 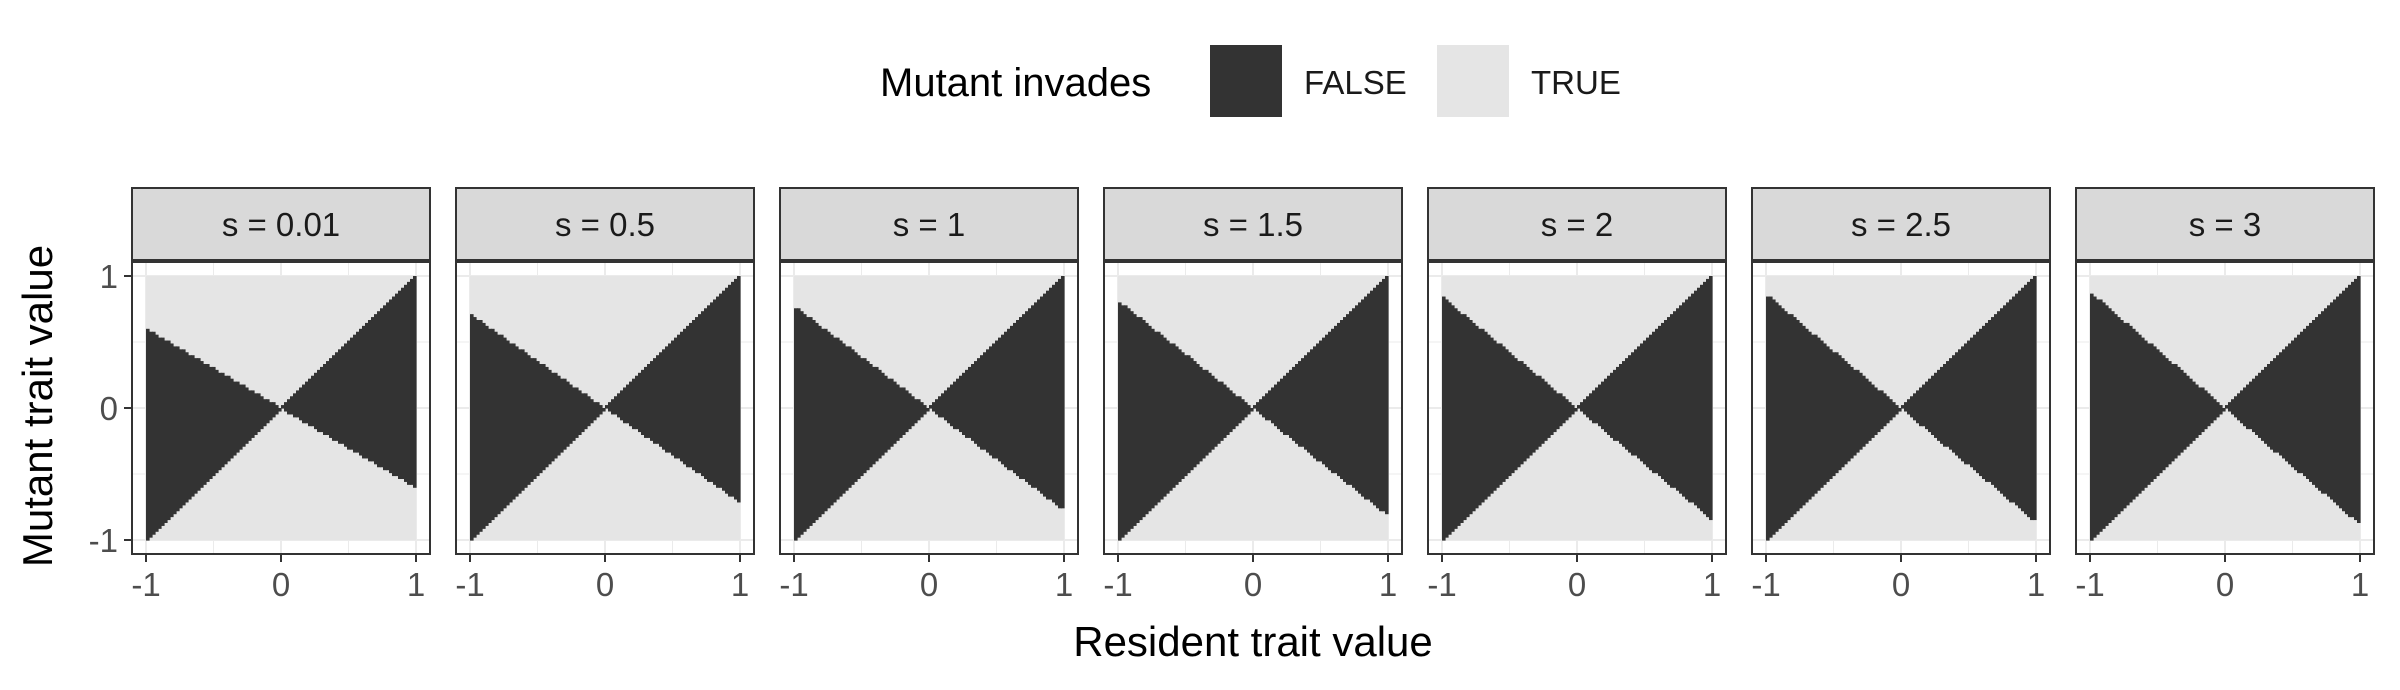 What do you see at coordinates (281, 224) in the screenshot?
I see `facet-strip-label: s = 0.01` at bounding box center [281, 224].